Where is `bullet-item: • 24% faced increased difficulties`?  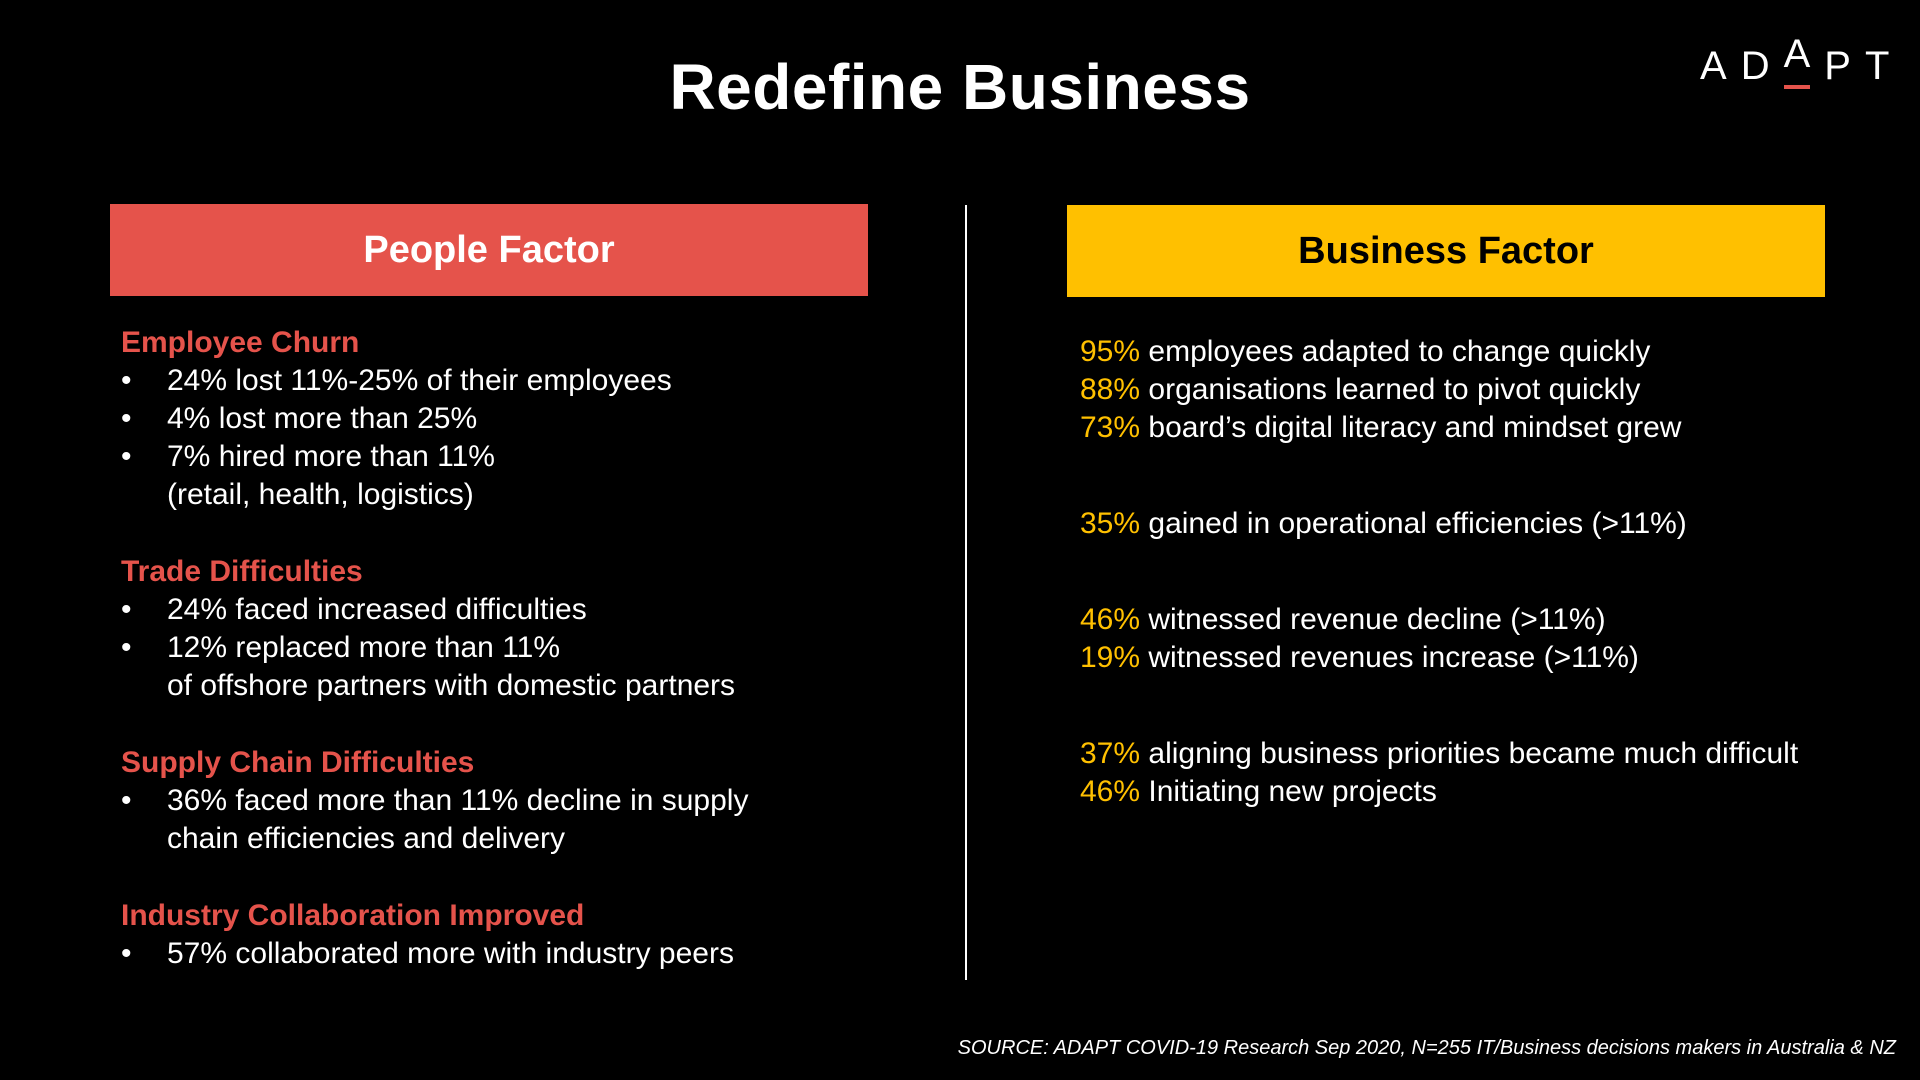 bullet-item: • 24% faced increased difficulties is located at coordinates (521, 610).